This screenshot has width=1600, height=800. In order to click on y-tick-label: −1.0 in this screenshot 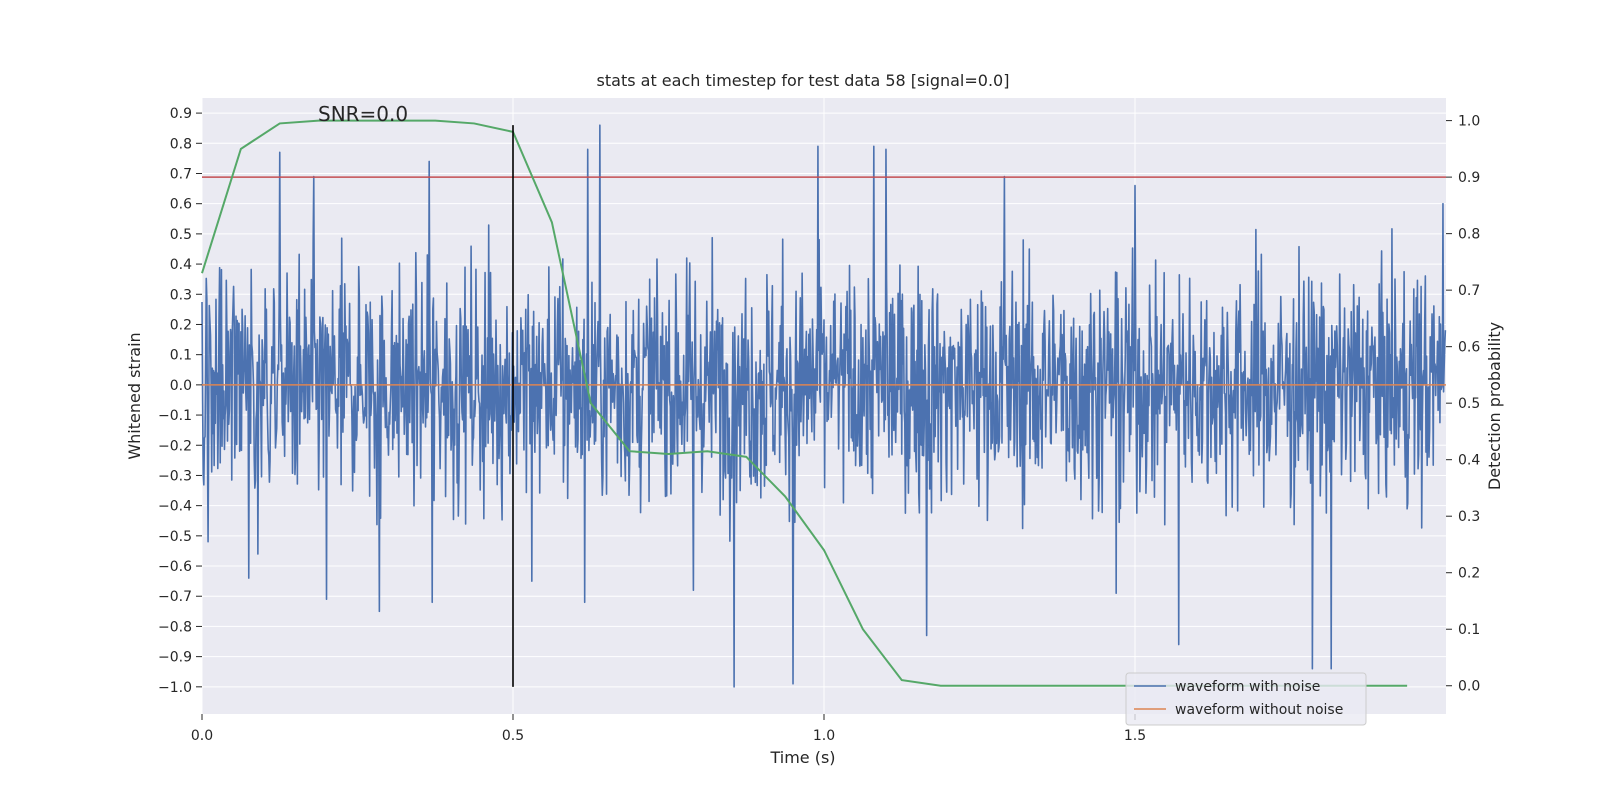, I will do `click(175, 688)`.